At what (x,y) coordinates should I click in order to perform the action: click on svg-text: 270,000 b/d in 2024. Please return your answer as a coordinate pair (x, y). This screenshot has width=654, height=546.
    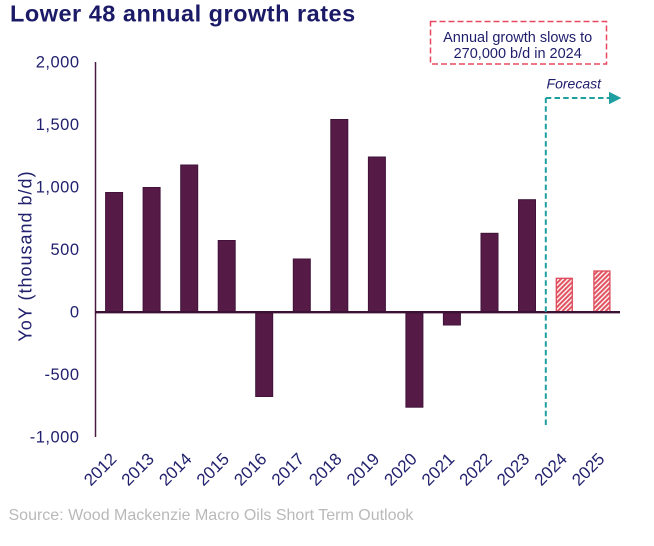
    Looking at the image, I should click on (518, 54).